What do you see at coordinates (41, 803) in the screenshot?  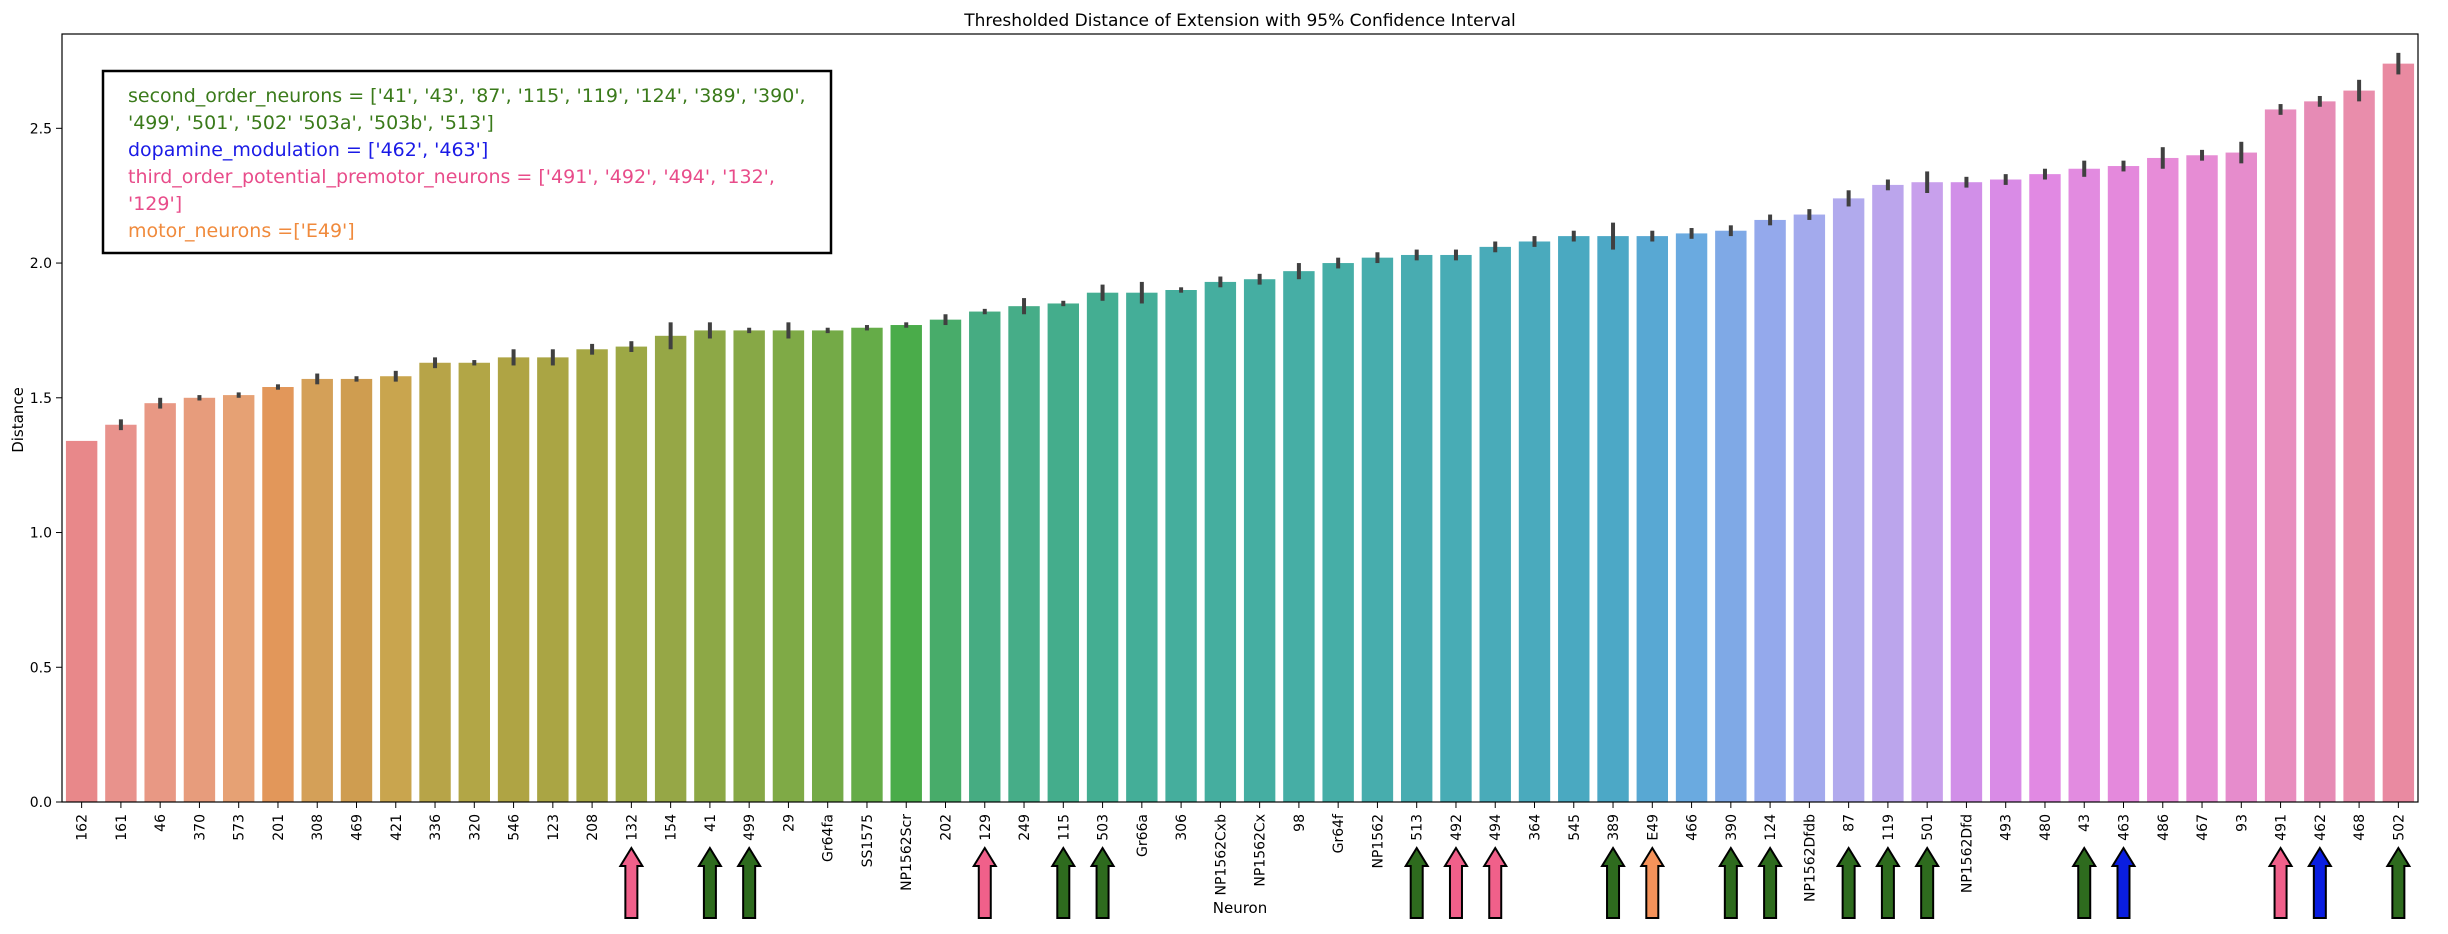 I see `y-tick-label: 0.0` at bounding box center [41, 803].